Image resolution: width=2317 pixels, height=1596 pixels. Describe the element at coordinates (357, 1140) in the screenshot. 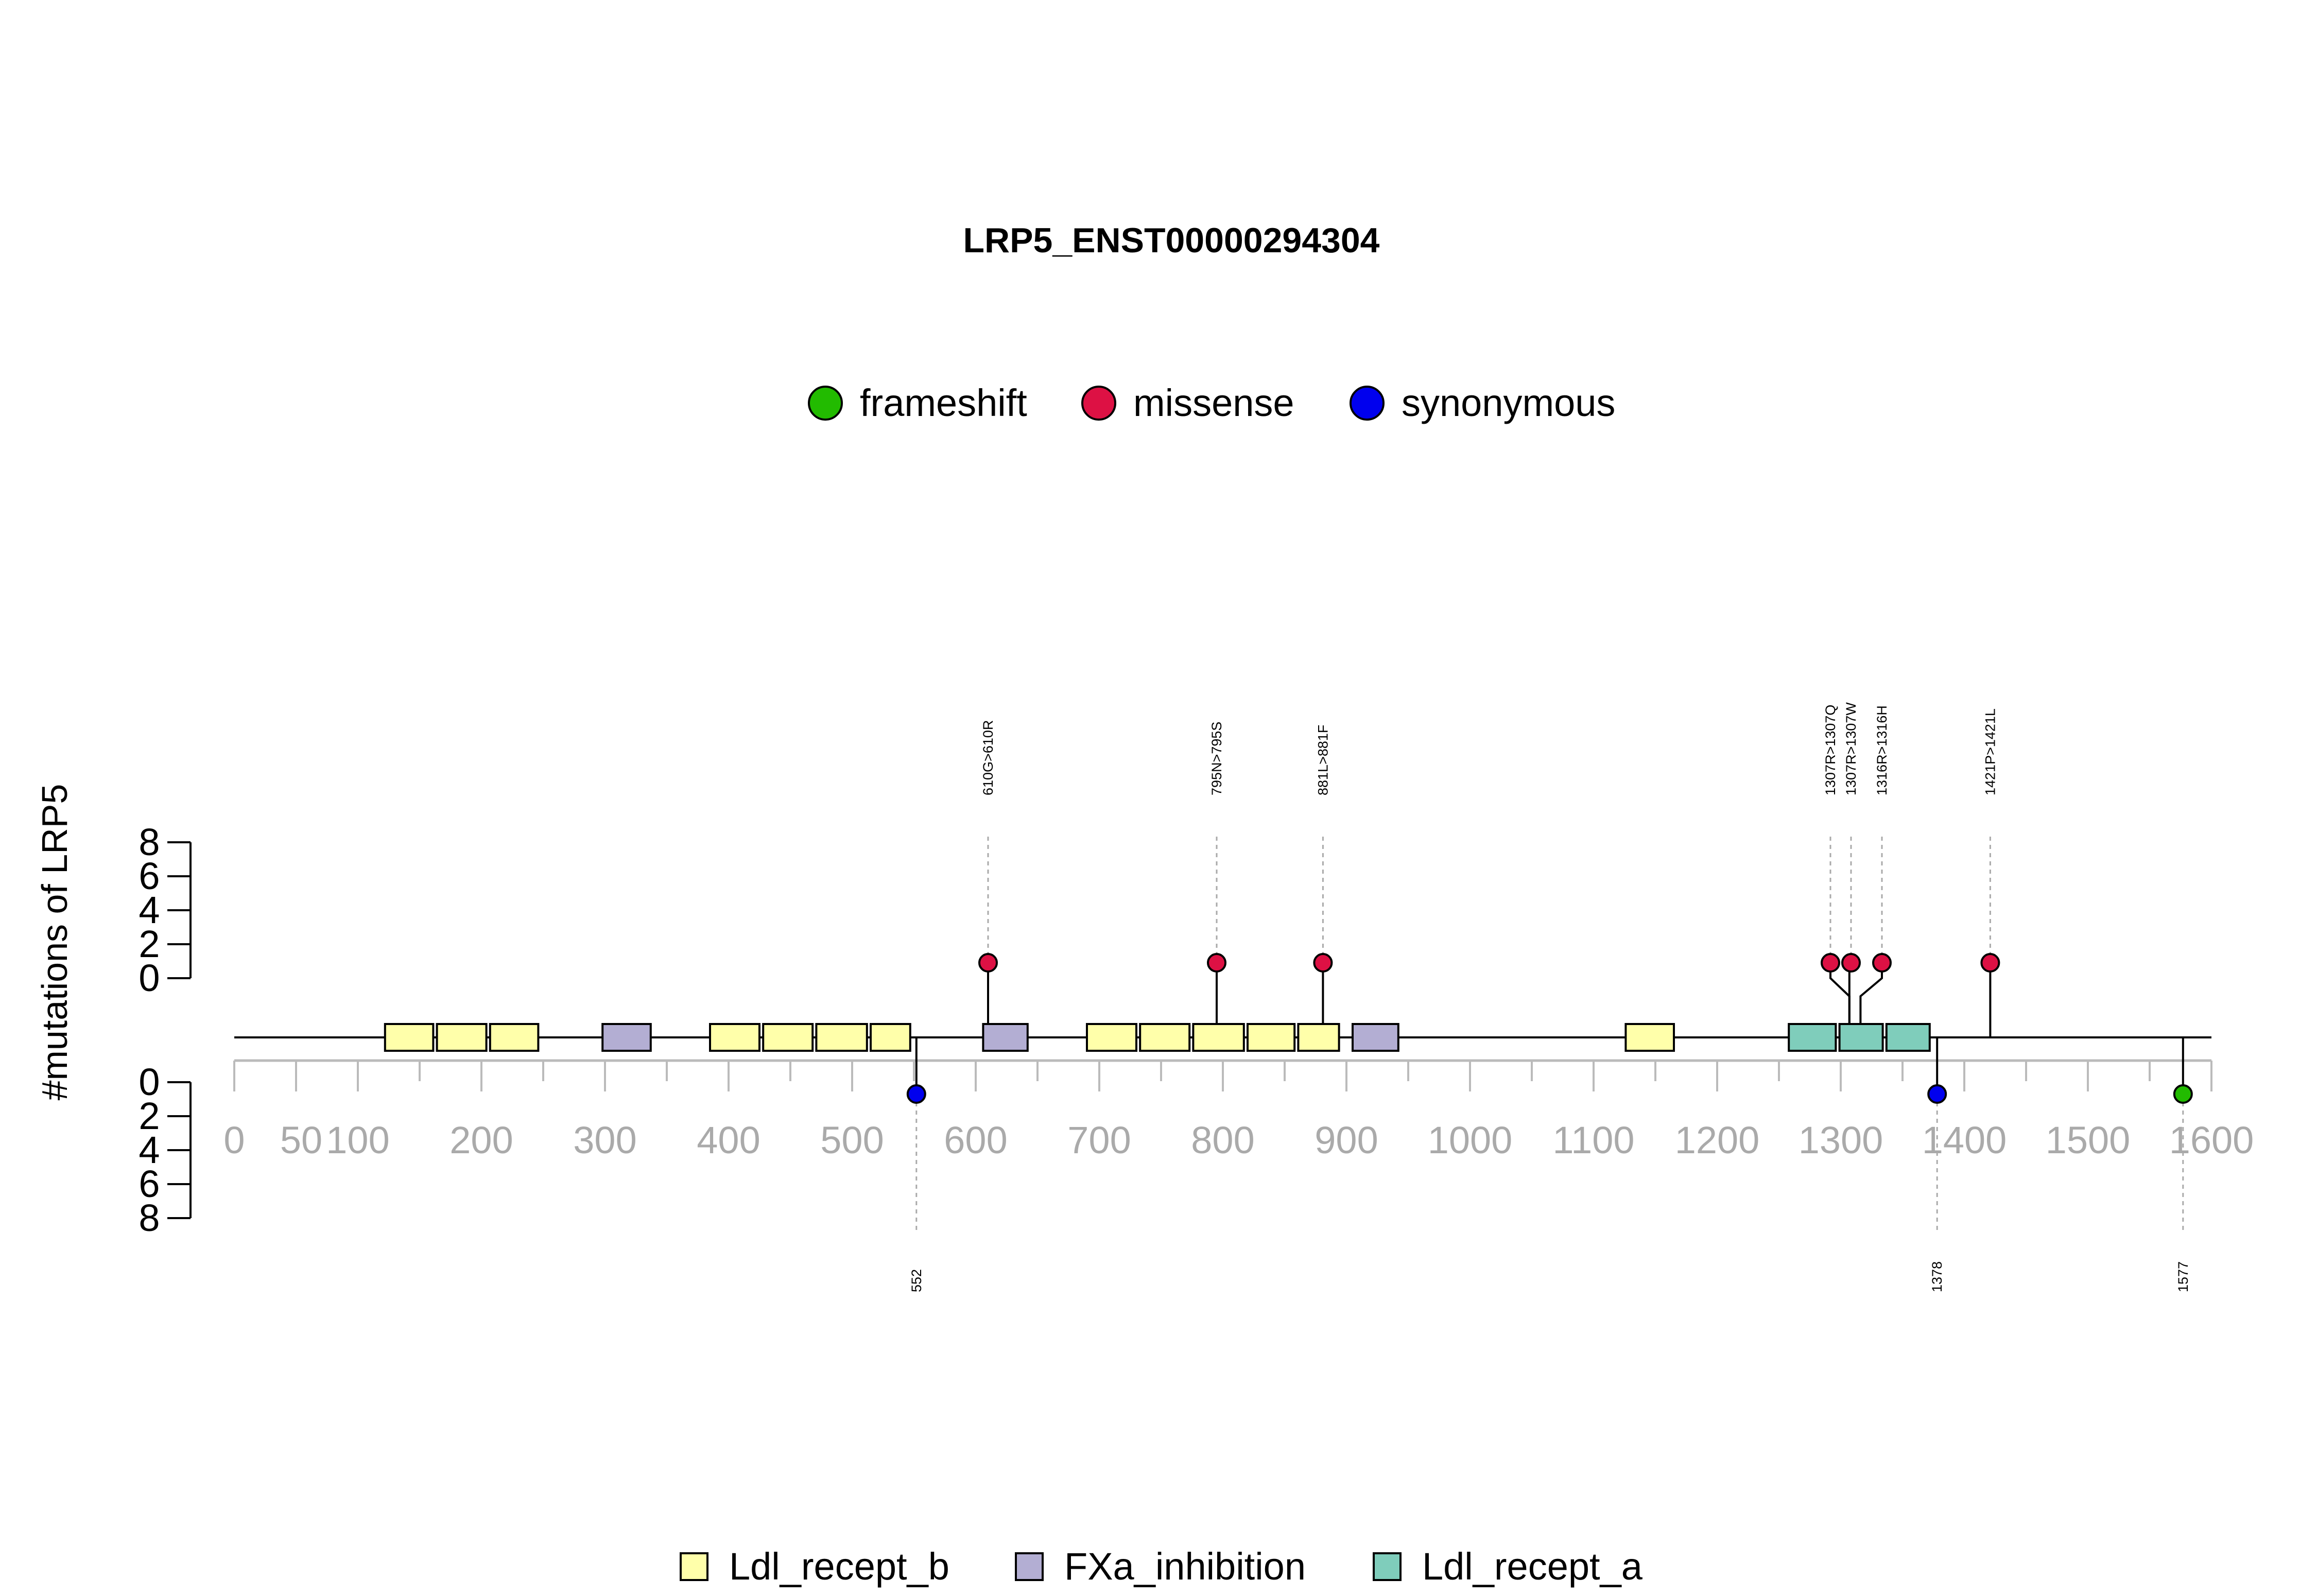

I see `x-tick-label: 100` at that location.